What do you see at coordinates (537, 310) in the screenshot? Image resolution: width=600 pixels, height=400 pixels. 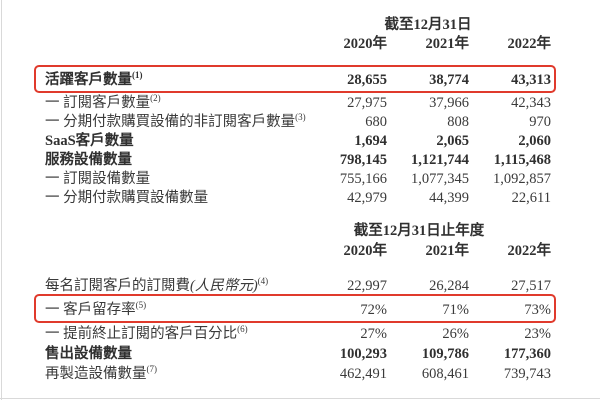 I see `row-value: 73%` at bounding box center [537, 310].